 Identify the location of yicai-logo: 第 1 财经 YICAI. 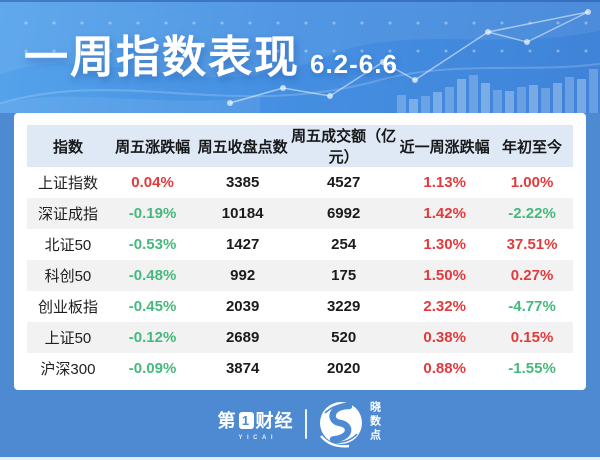
(256, 424).